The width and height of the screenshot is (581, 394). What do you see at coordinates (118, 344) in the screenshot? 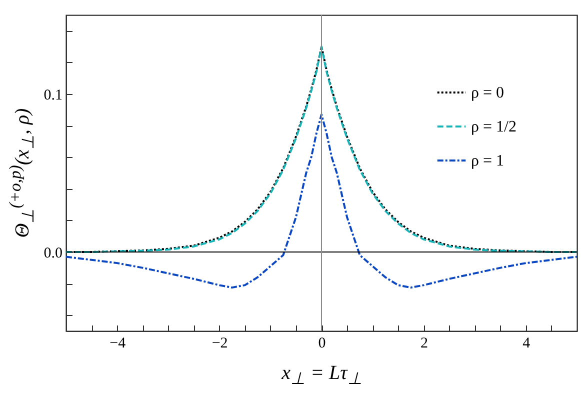
I see `x-tick-label: −4` at bounding box center [118, 344].